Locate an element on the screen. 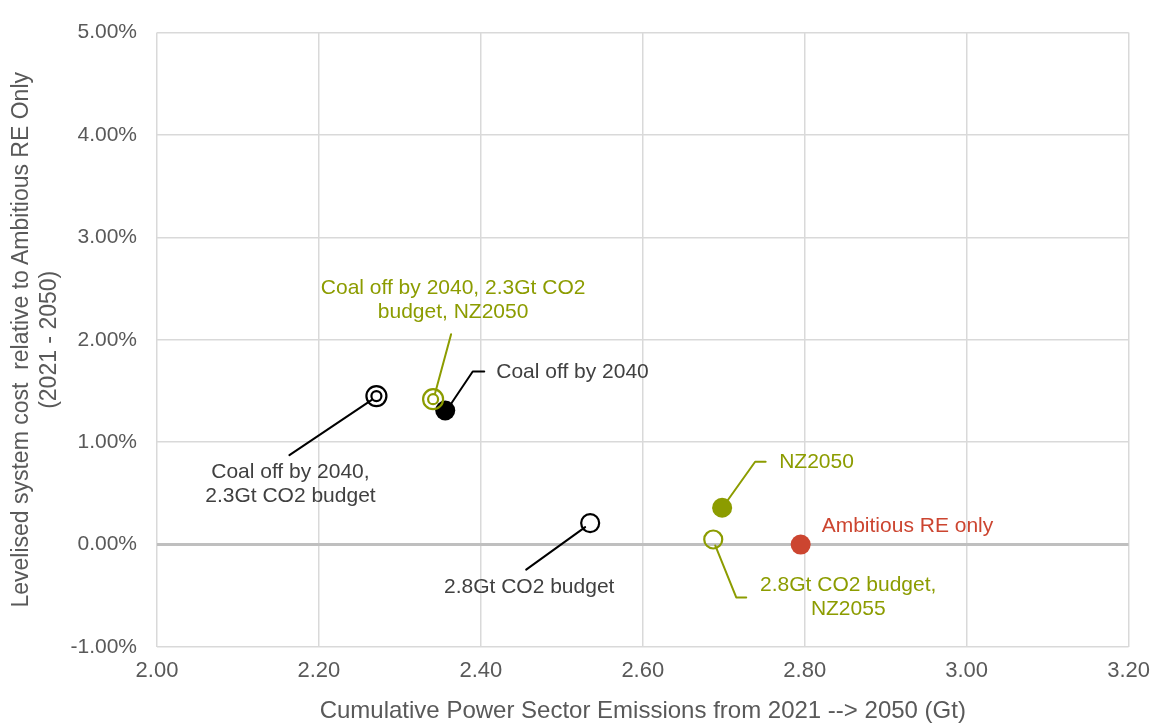 This screenshot has width=1161, height=727. y-tick-label: 0.00% is located at coordinates (107, 543).